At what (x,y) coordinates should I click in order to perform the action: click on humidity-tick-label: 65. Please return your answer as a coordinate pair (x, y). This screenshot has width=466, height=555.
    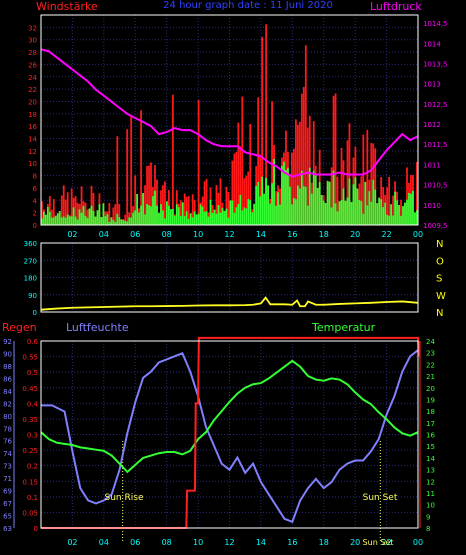
    Looking at the image, I should click on (7, 517).